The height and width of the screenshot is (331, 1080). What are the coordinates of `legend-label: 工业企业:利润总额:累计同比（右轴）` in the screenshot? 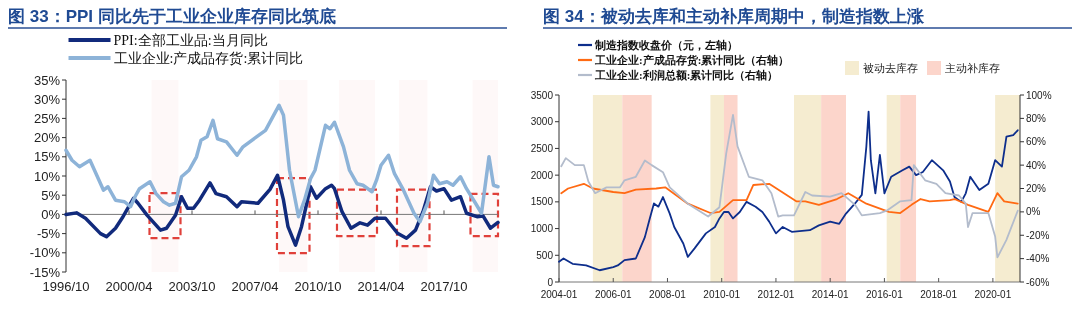 It's located at (686, 75).